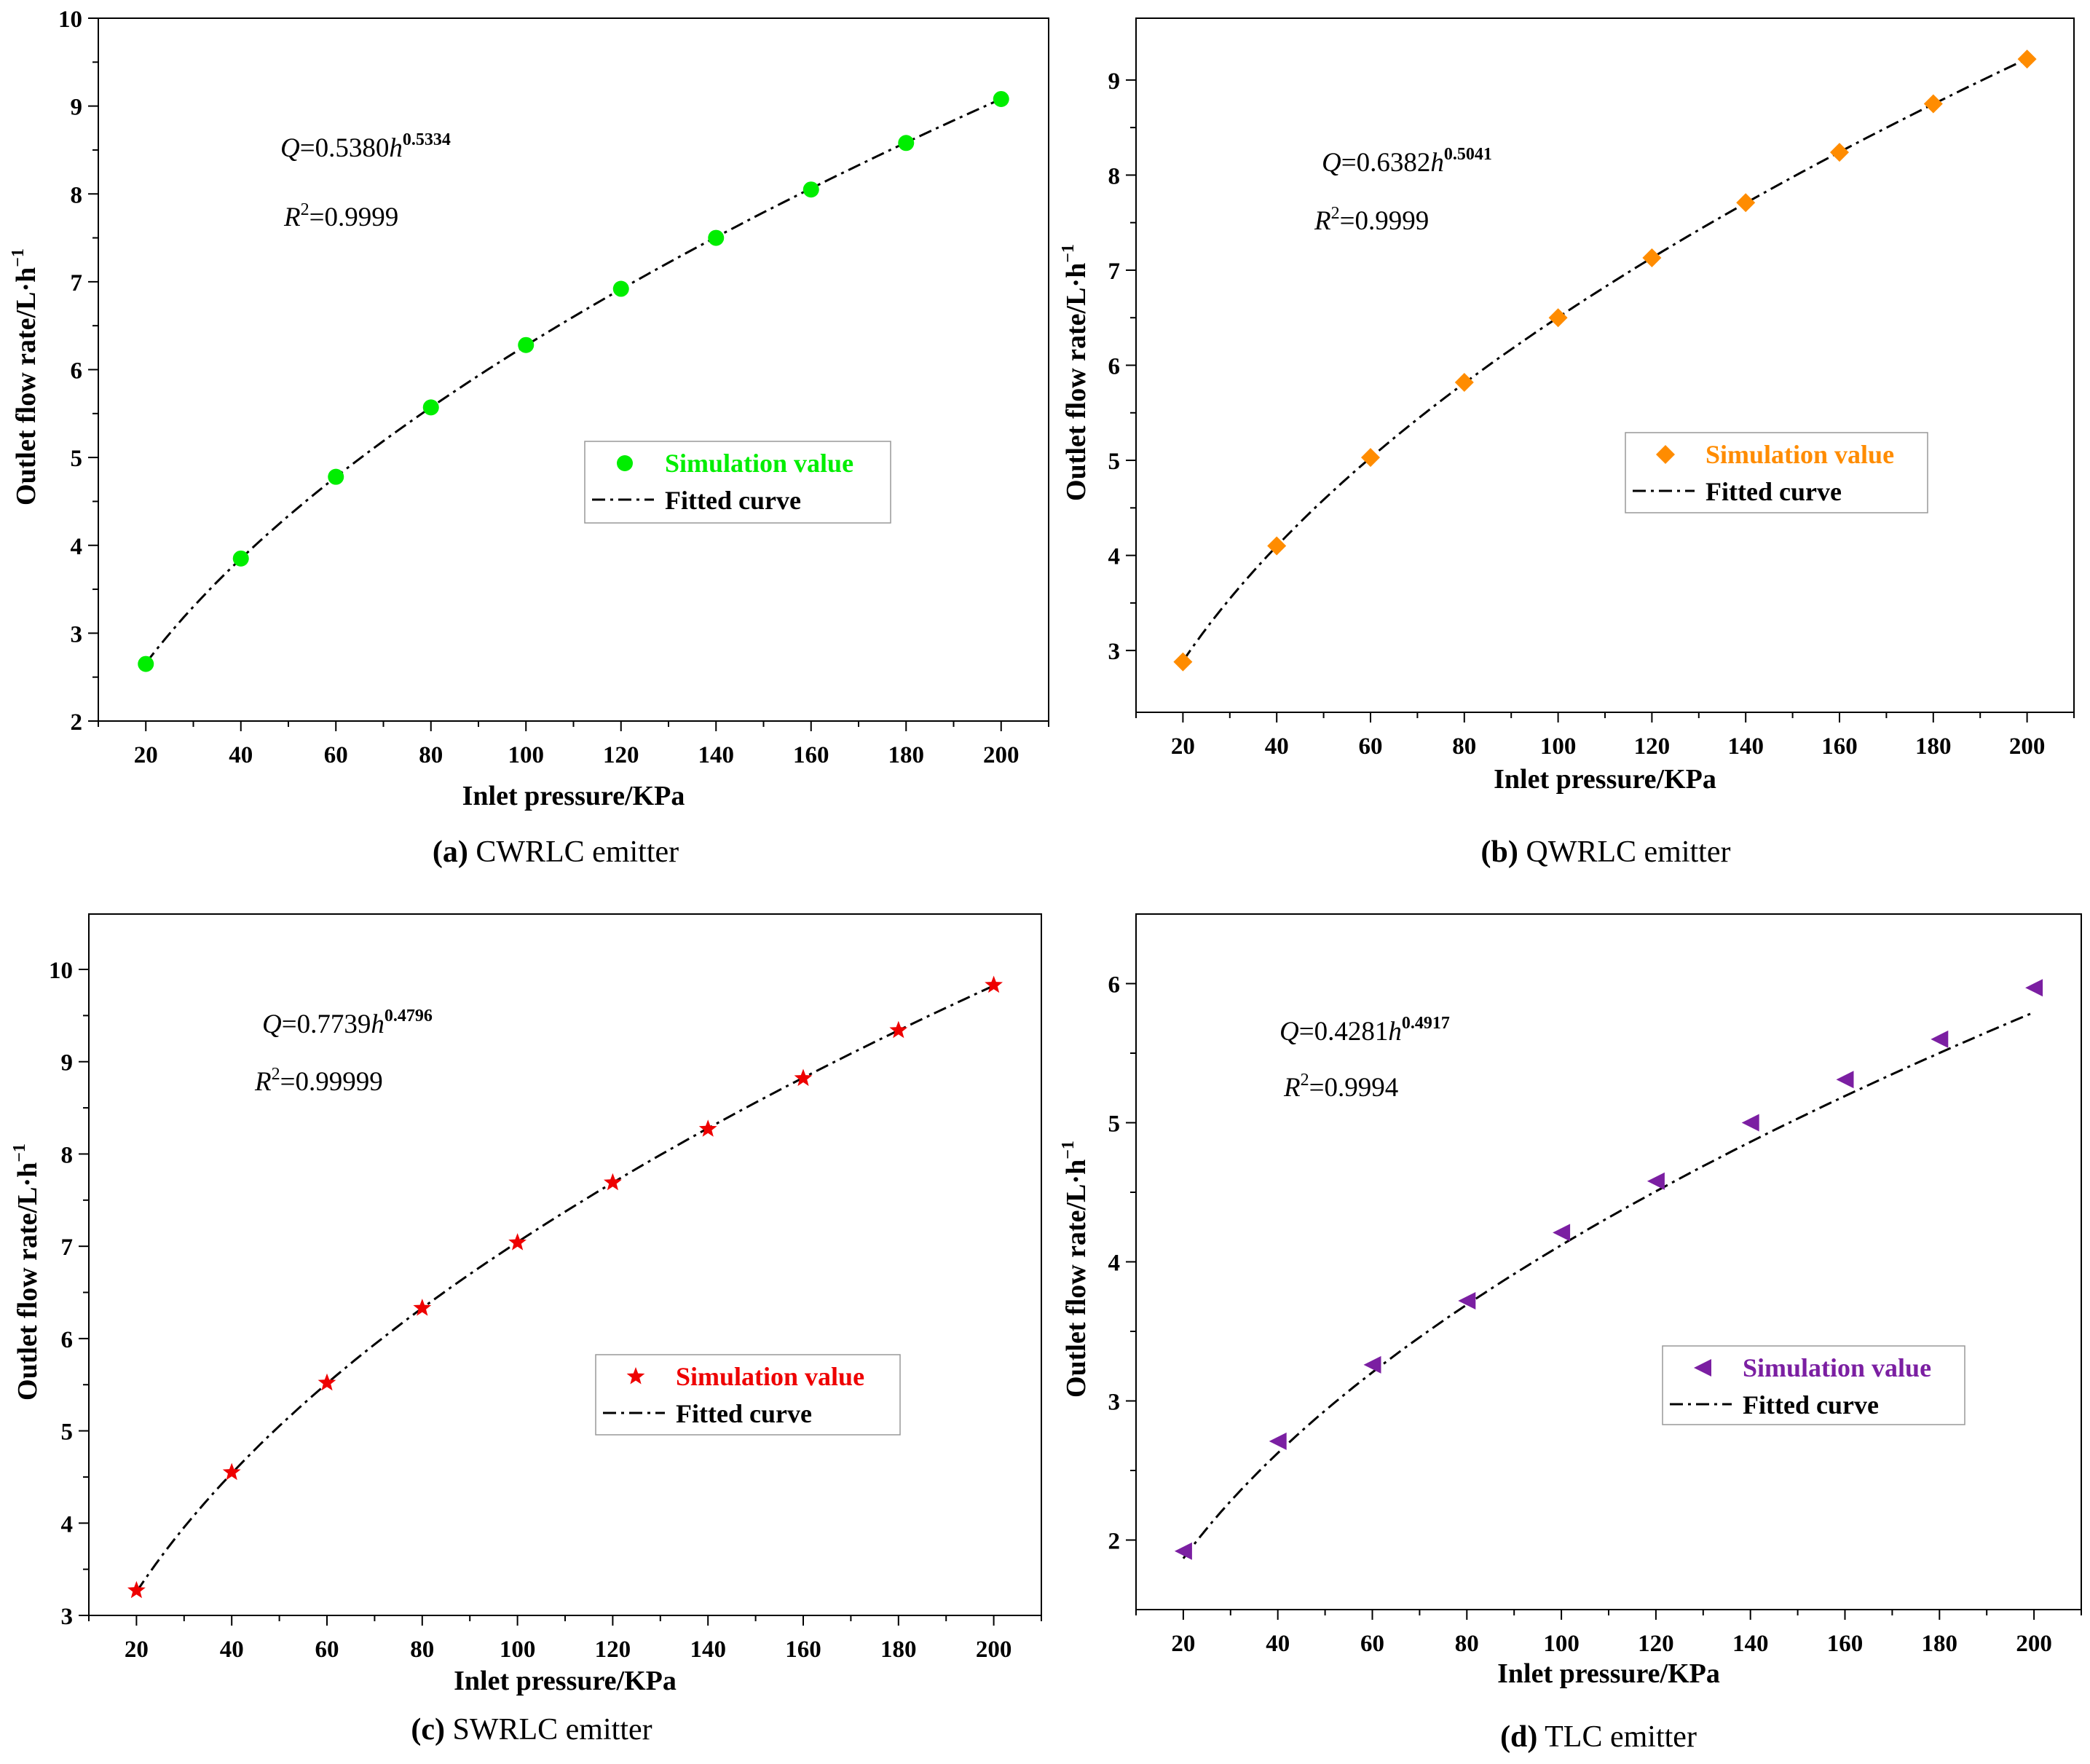 This screenshot has width=2090, height=1764. Describe the element at coordinates (67, 1155) in the screenshot. I see `y-tick-label: 8` at that location.